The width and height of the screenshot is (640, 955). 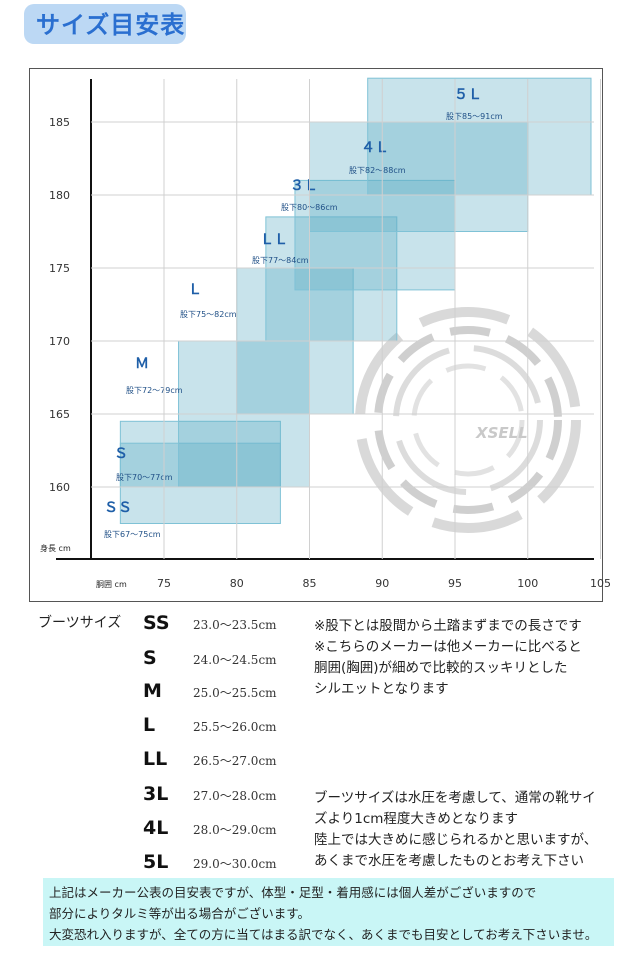 I want to click on note-maker-3: シルエットとなります, so click(x=381, y=689).